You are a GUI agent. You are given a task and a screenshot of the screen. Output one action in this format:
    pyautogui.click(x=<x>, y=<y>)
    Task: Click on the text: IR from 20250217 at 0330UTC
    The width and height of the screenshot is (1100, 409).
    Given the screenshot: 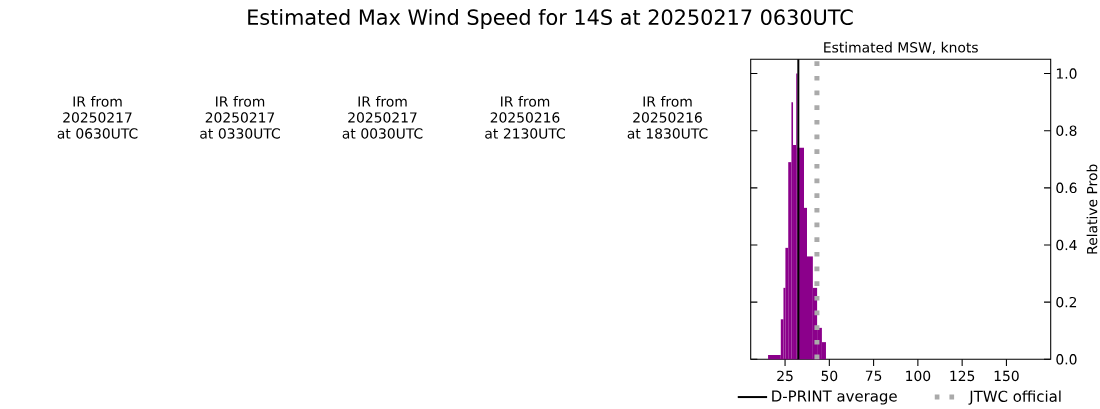 What is the action you would take?
    pyautogui.click(x=240, y=117)
    